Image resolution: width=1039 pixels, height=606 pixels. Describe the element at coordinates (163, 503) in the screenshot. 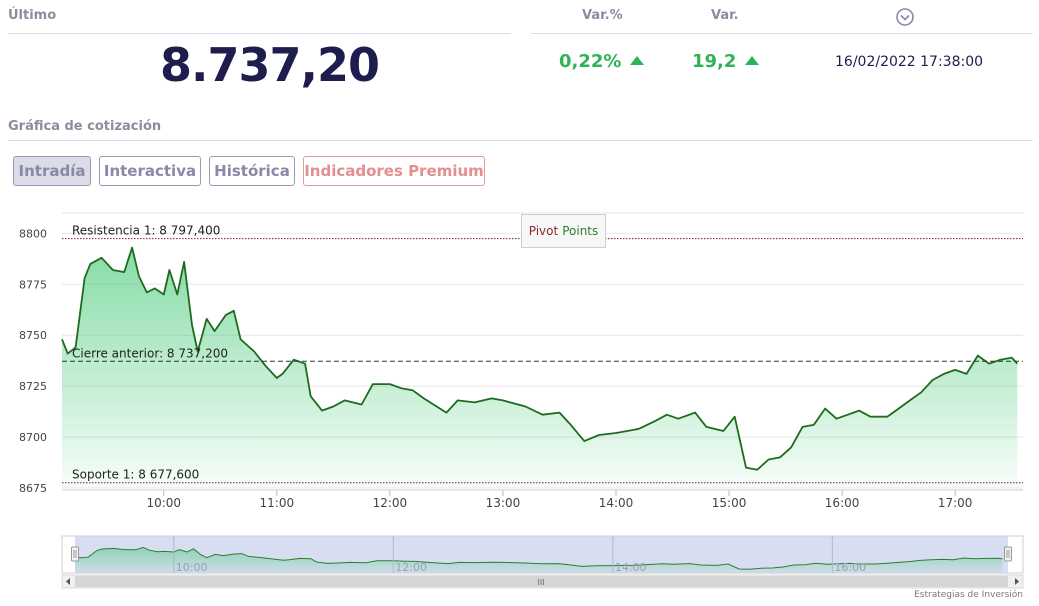

I see `x-tick-label: 10:00` at that location.